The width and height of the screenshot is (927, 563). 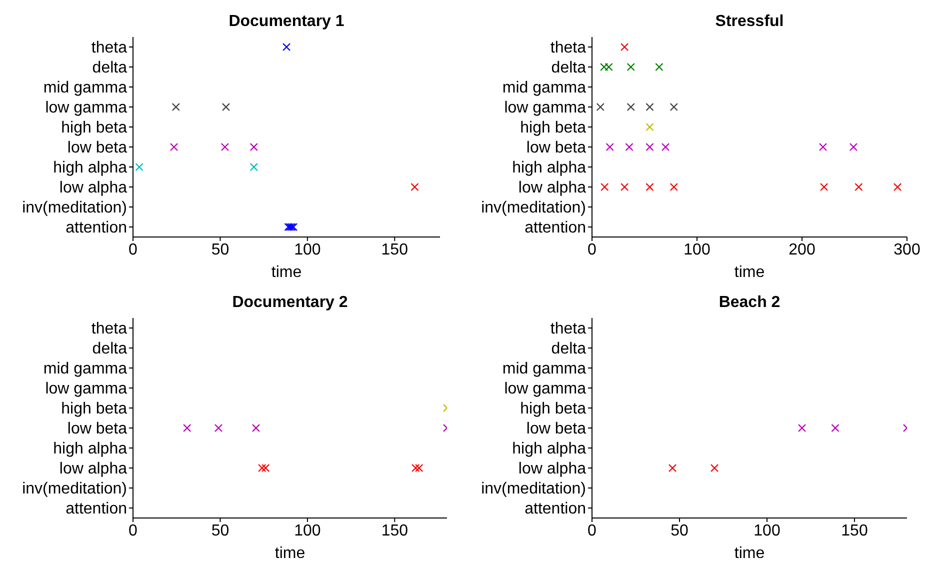 I want to click on chart-title: Documentary 2, so click(x=290, y=303).